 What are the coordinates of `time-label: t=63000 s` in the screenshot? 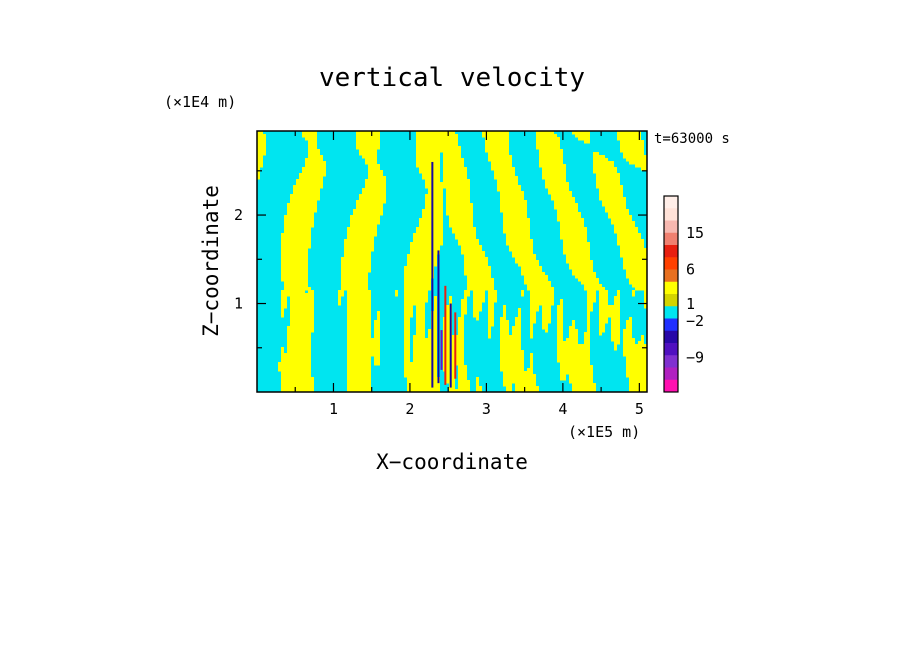 It's located at (692, 139).